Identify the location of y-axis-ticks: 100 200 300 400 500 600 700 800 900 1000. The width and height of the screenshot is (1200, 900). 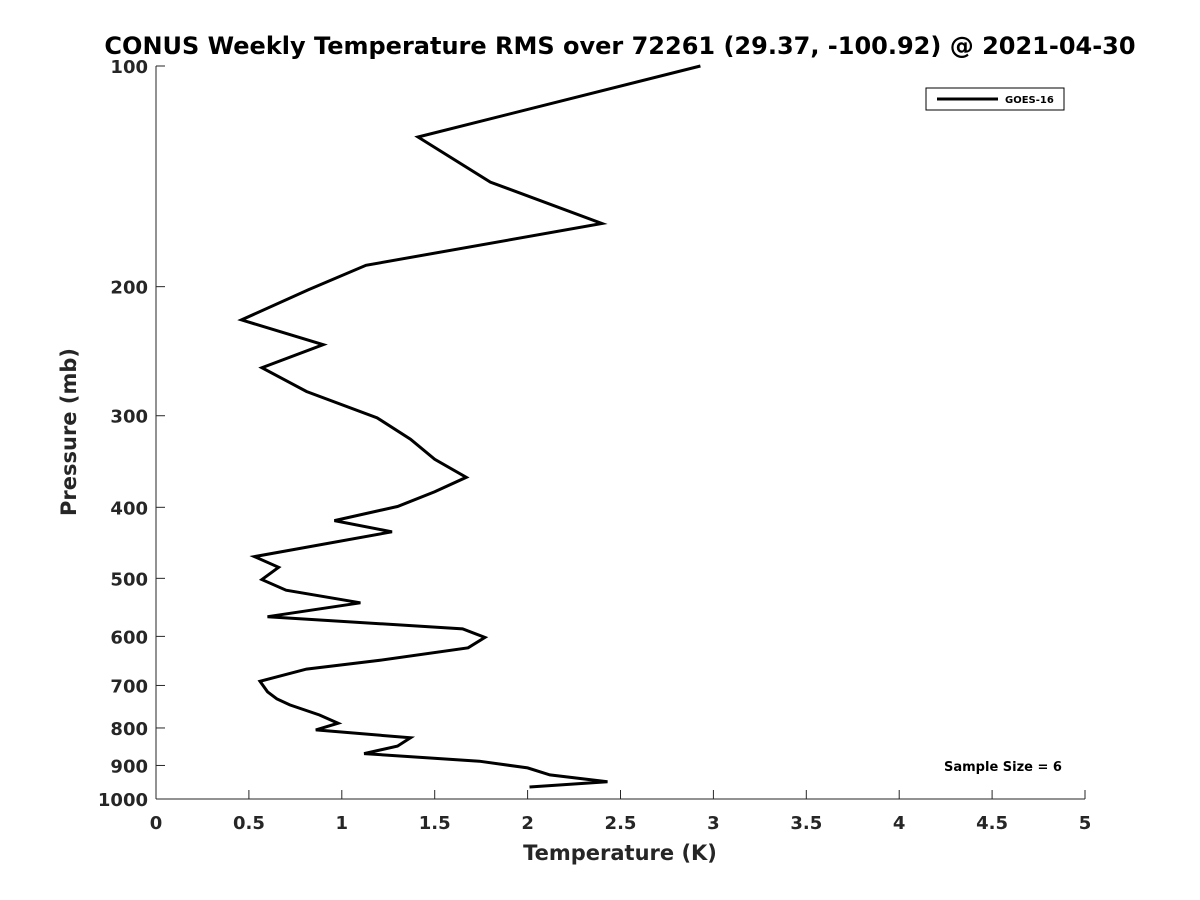
(131, 434).